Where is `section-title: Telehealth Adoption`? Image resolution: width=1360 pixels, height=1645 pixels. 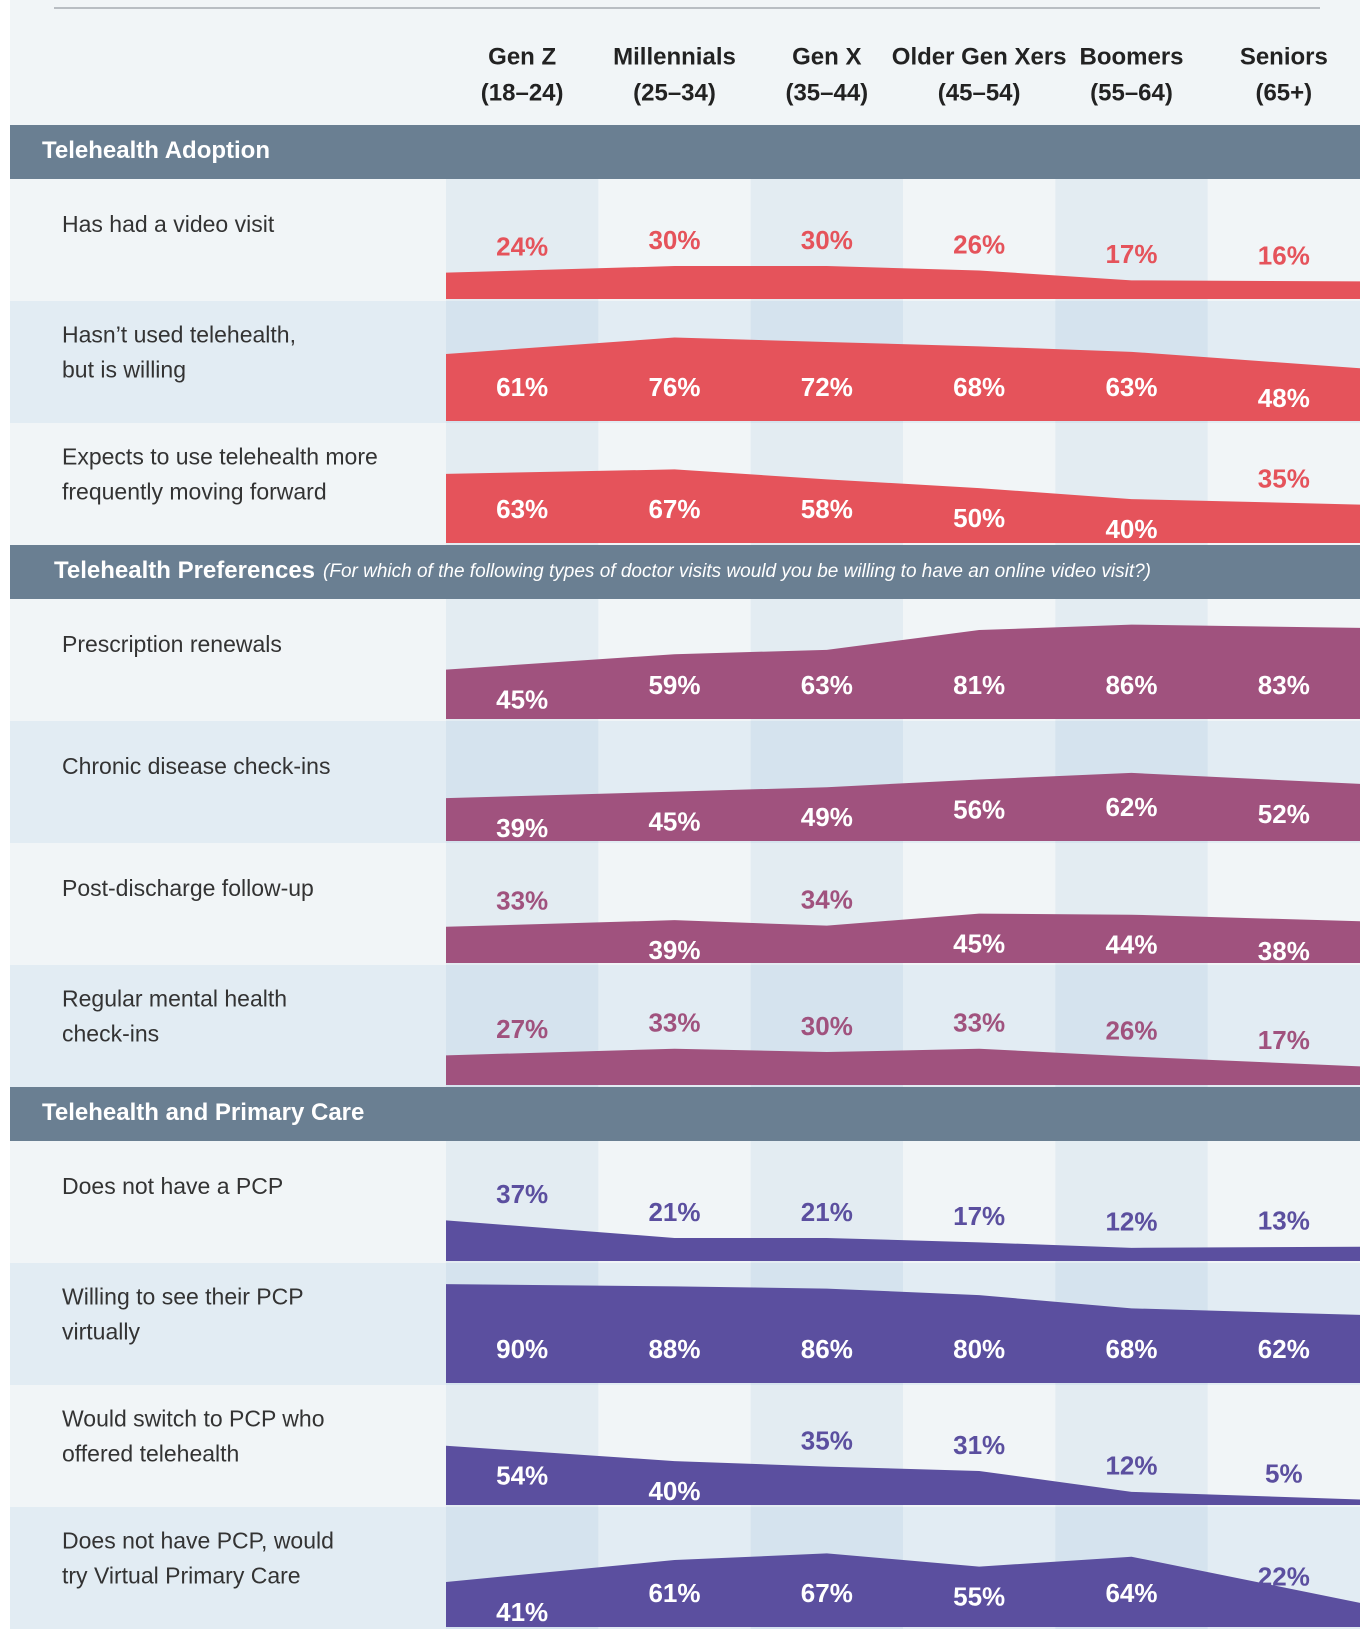 section-title: Telehealth Adoption is located at coordinates (156, 150).